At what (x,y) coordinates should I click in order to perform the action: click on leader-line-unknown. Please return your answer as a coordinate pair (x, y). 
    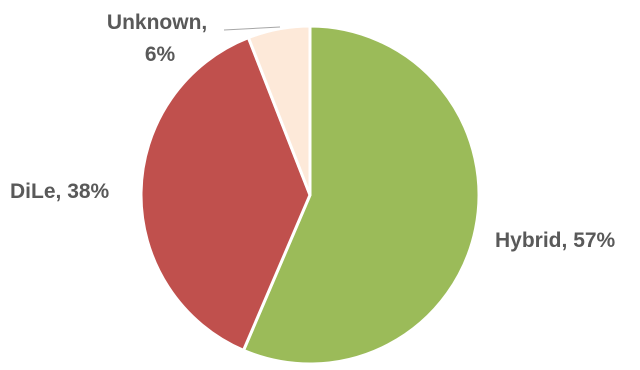
    Looking at the image, I should click on (252, 28).